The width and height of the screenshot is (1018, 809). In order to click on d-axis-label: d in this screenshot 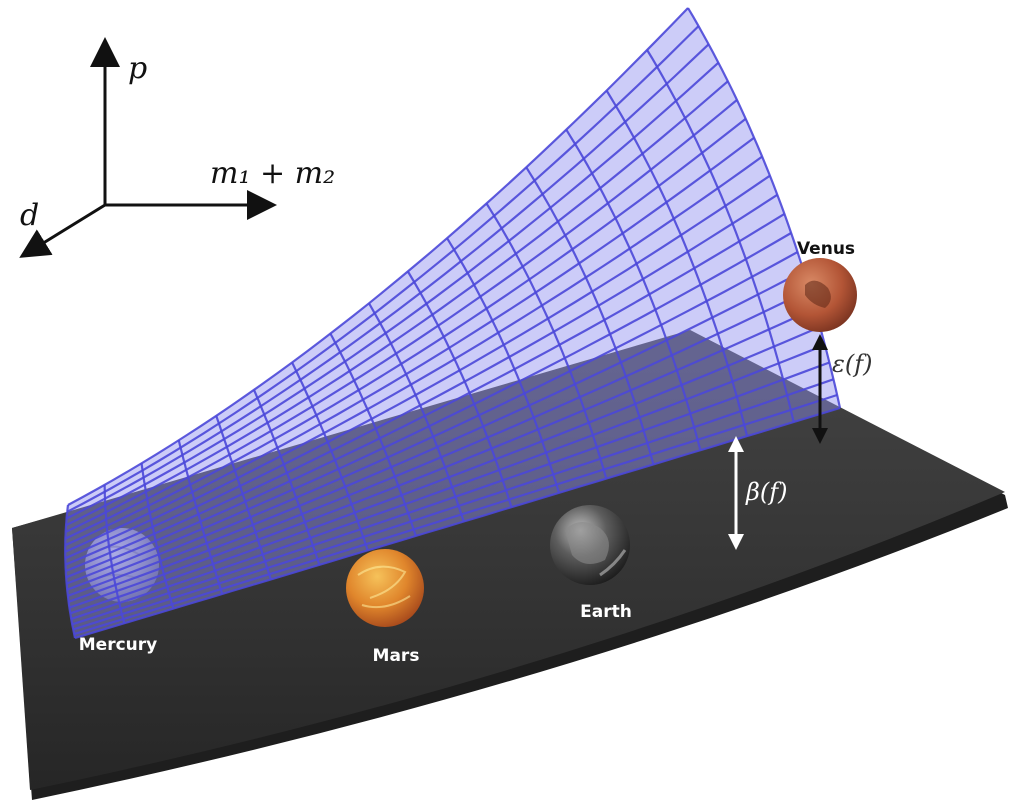, I will do `click(29, 215)`.